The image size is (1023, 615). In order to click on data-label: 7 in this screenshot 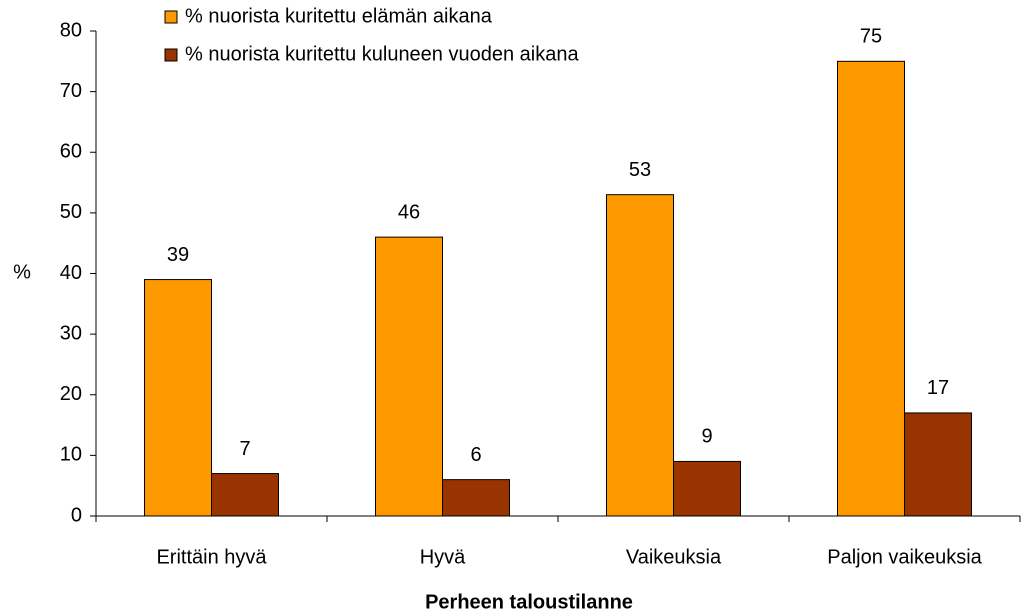, I will do `click(244, 449)`.